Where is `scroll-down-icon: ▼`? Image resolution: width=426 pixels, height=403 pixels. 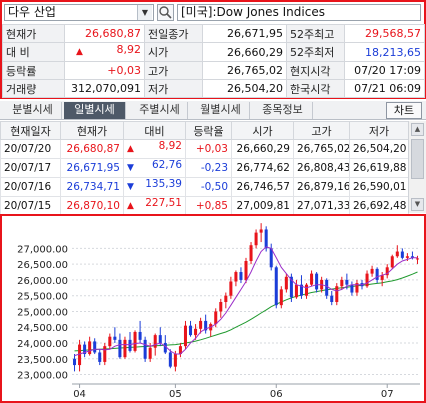 scroll-down-icon: ▼ is located at coordinates (417, 204).